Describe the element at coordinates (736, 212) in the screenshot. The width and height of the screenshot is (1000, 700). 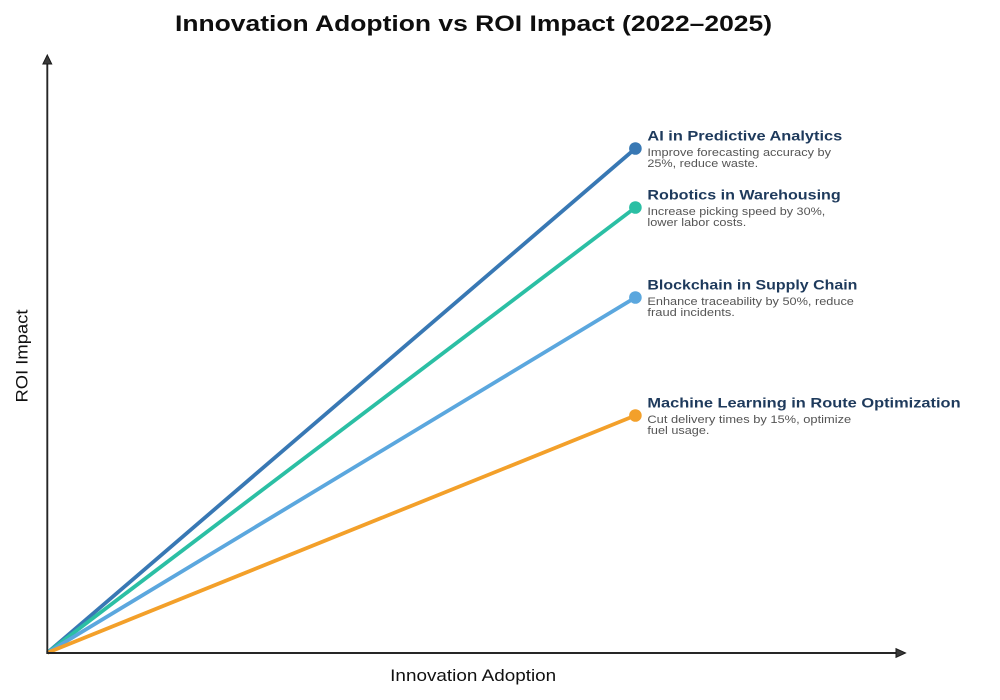
I see `svg-text: Increase picking speed by 30%,` at that location.